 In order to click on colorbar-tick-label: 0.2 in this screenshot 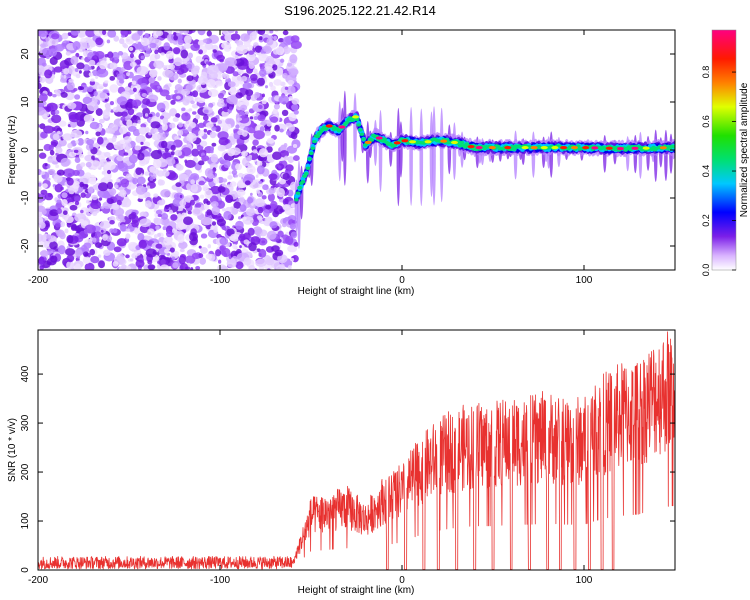, I will do `click(706, 220)`.